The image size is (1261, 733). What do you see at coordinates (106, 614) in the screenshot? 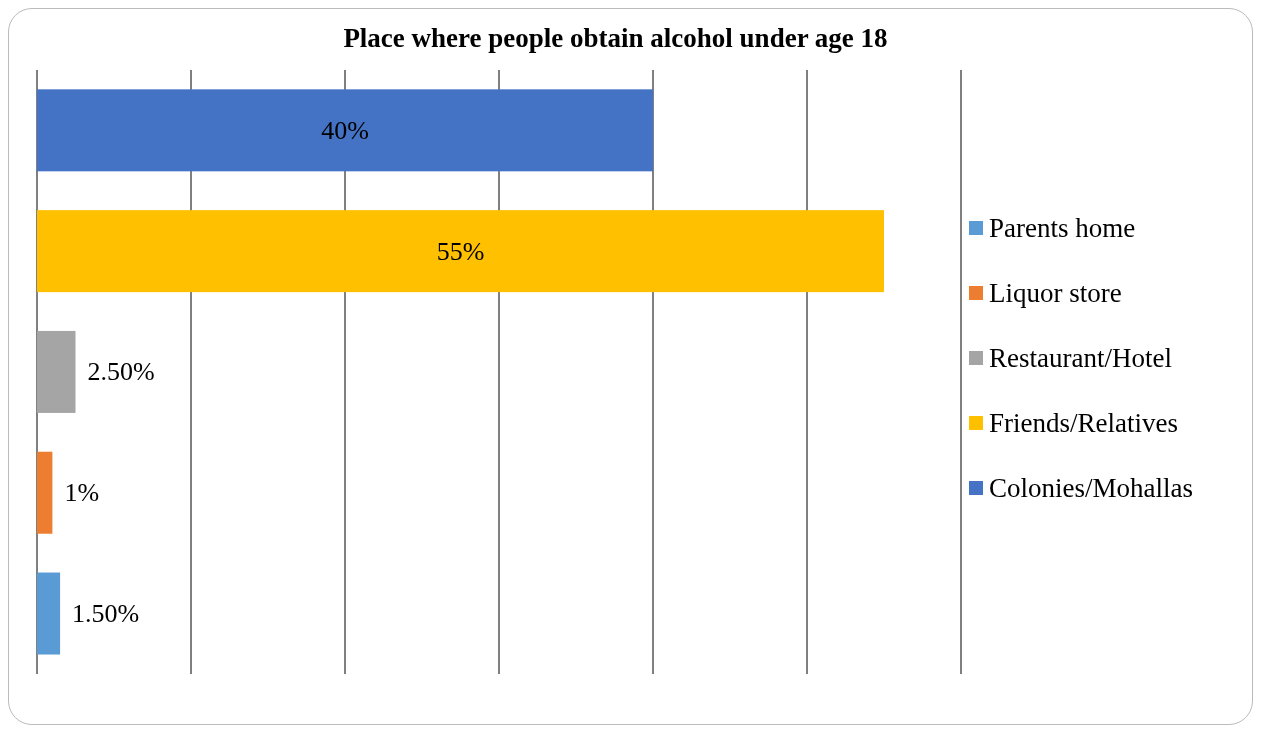
I see `data-label: 1.50%` at bounding box center [106, 614].